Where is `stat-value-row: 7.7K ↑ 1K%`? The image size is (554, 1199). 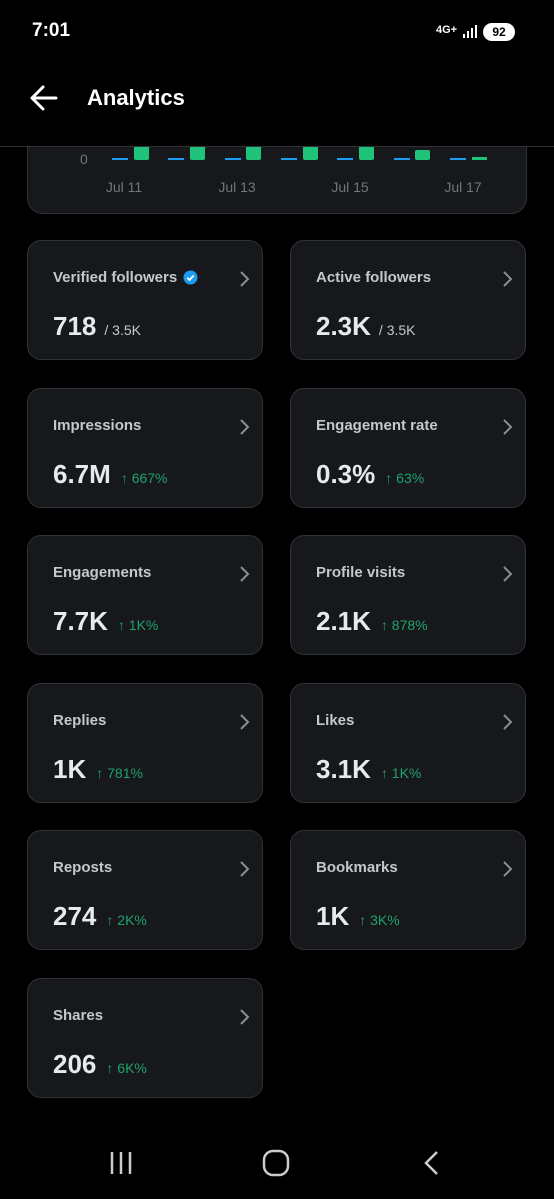
stat-value-row: 7.7K ↑ 1K% is located at coordinates (105, 621).